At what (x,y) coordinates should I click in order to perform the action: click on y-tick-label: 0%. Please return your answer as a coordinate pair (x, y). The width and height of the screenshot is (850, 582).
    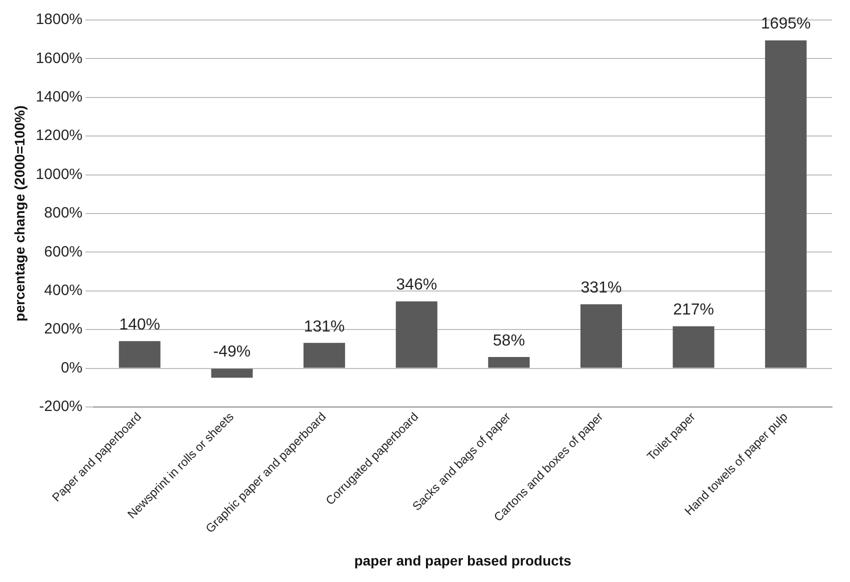
    Looking at the image, I should click on (71, 367).